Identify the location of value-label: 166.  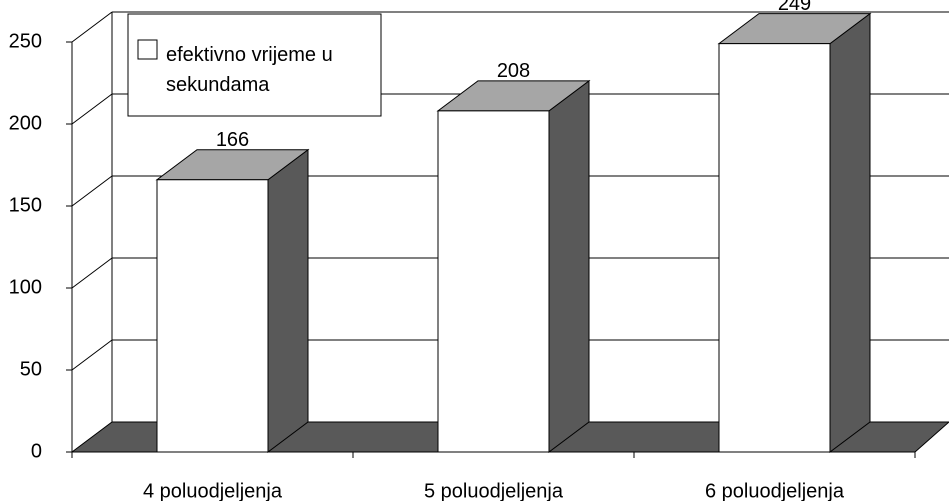
(232, 140).